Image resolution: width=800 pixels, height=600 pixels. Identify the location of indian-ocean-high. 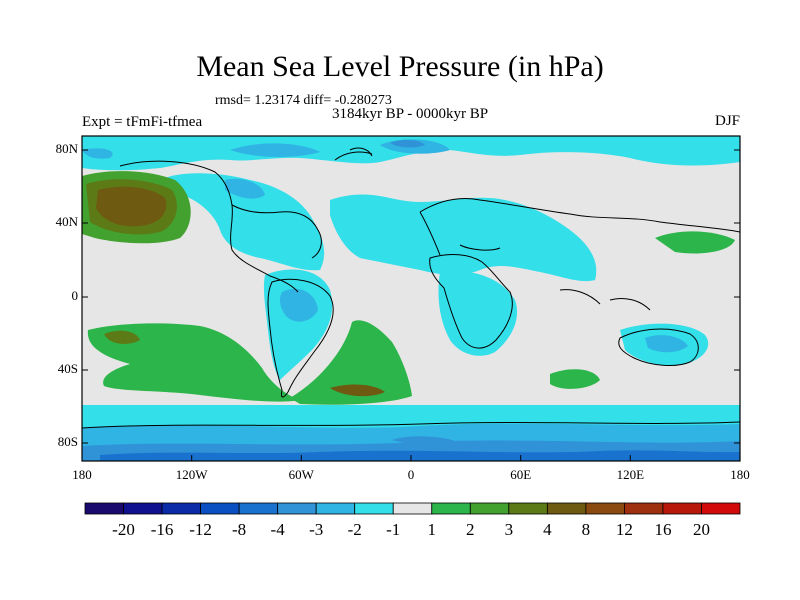
(575, 379).